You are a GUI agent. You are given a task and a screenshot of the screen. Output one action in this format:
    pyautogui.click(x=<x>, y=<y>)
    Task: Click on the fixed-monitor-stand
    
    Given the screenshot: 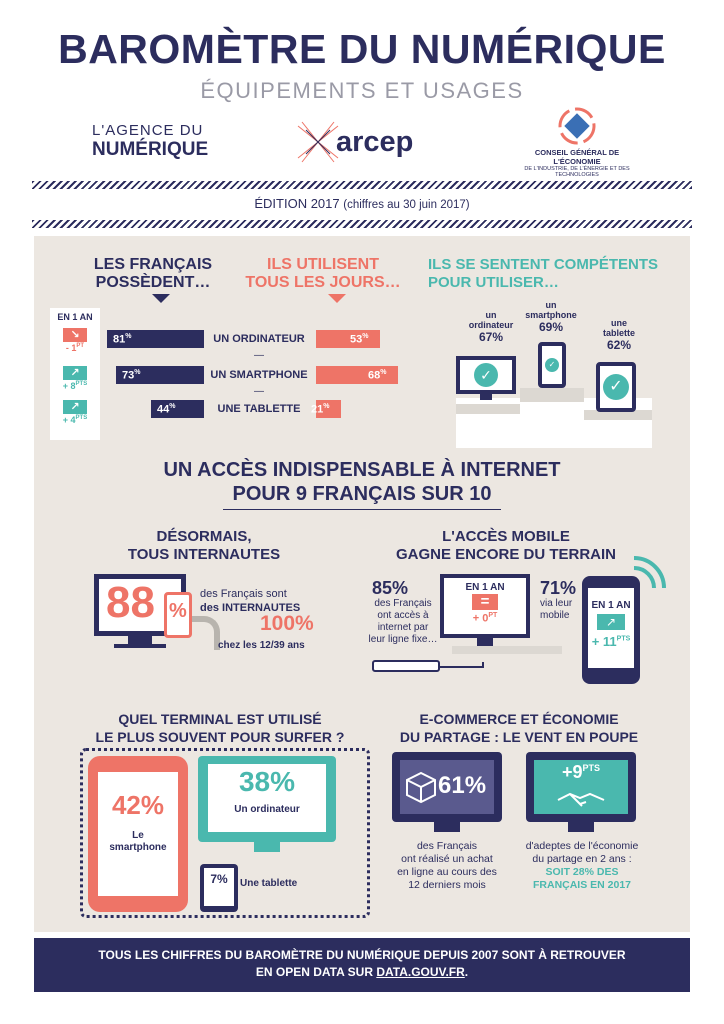 What is the action you would take?
    pyautogui.click(x=485, y=642)
    